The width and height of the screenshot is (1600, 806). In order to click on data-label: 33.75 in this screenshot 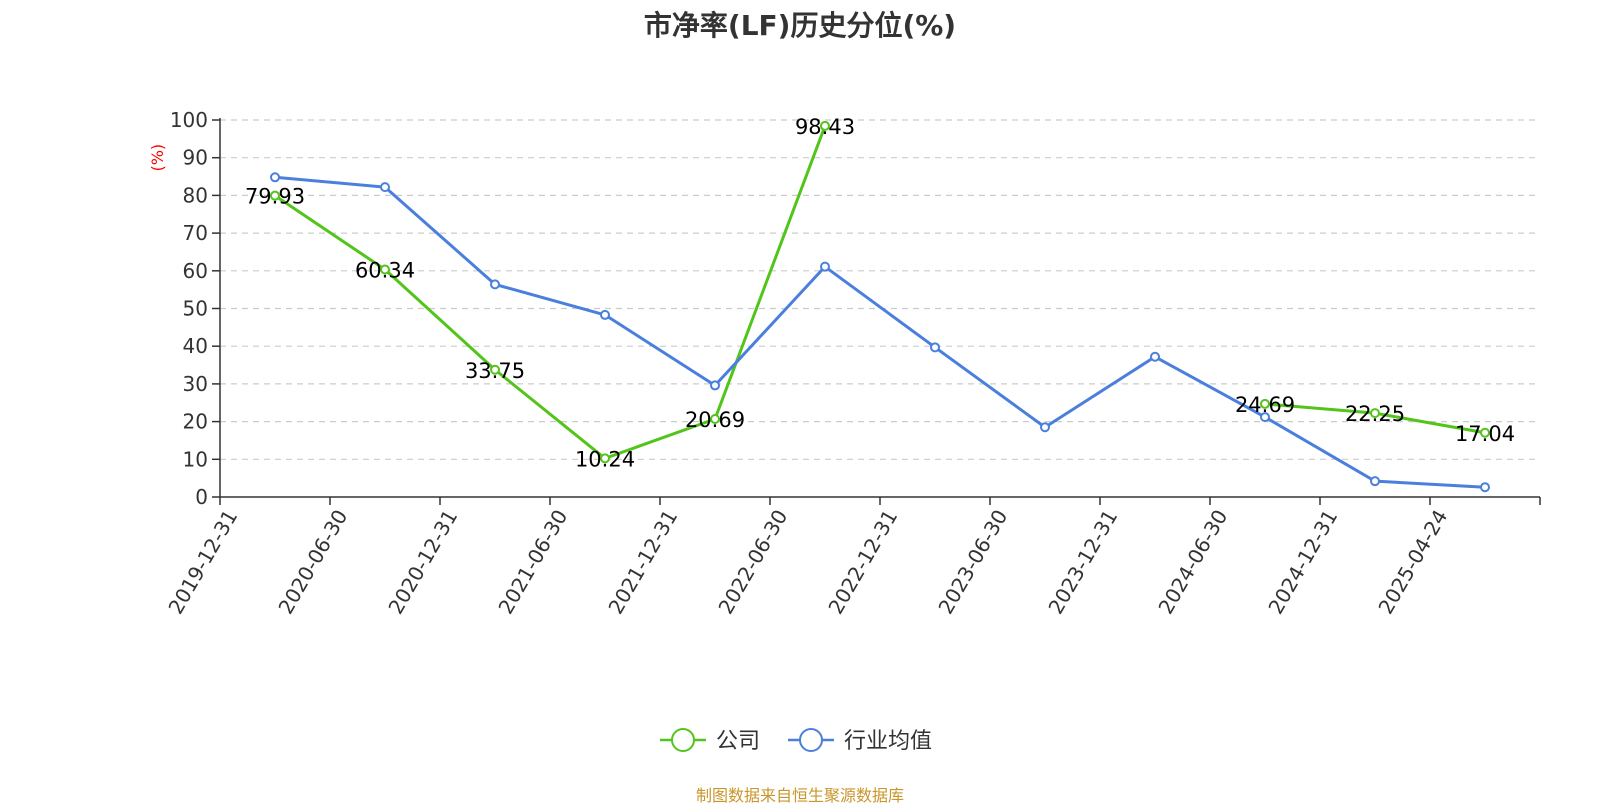, I will do `click(495, 371)`.